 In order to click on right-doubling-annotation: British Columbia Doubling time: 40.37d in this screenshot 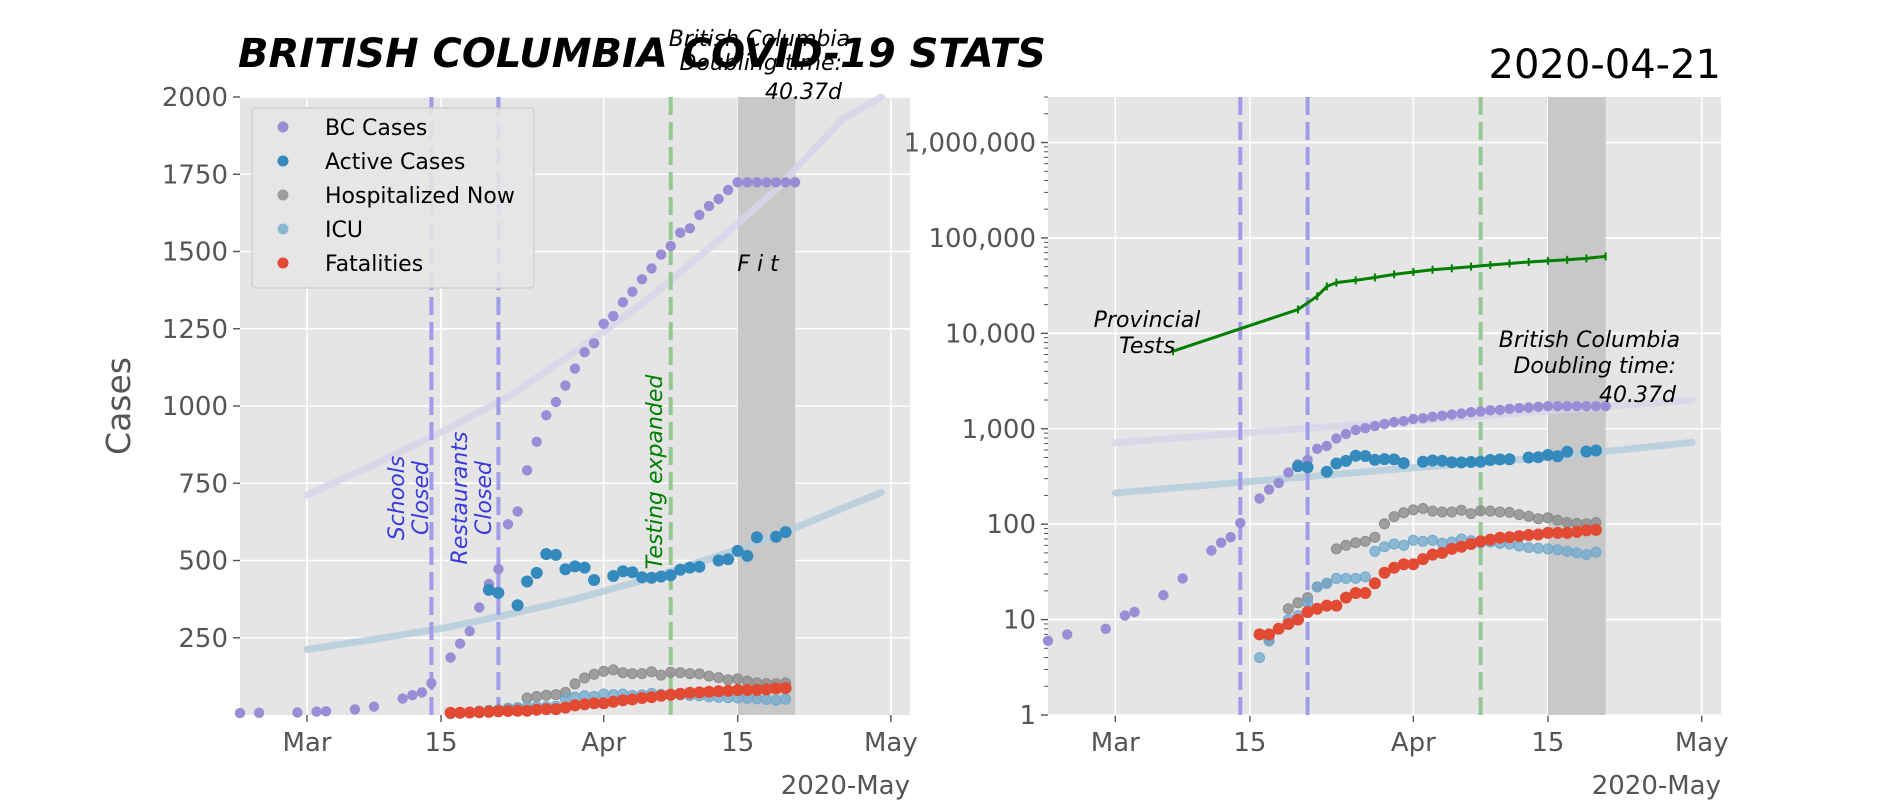, I will do `click(1589, 368)`.